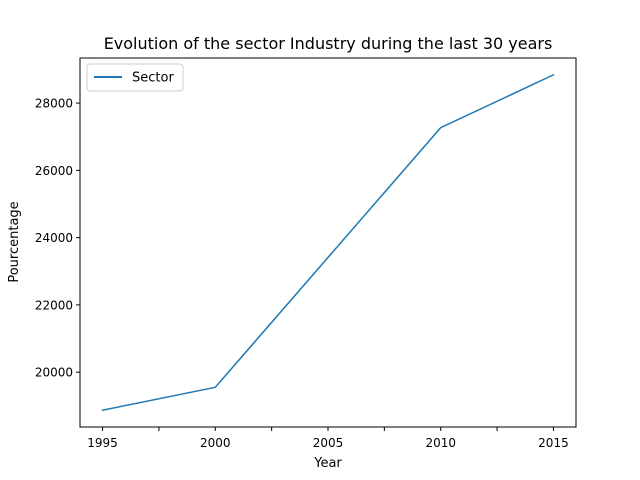 The width and height of the screenshot is (640, 480). Describe the element at coordinates (440, 443) in the screenshot. I see `x-tick-label: 2010` at that location.